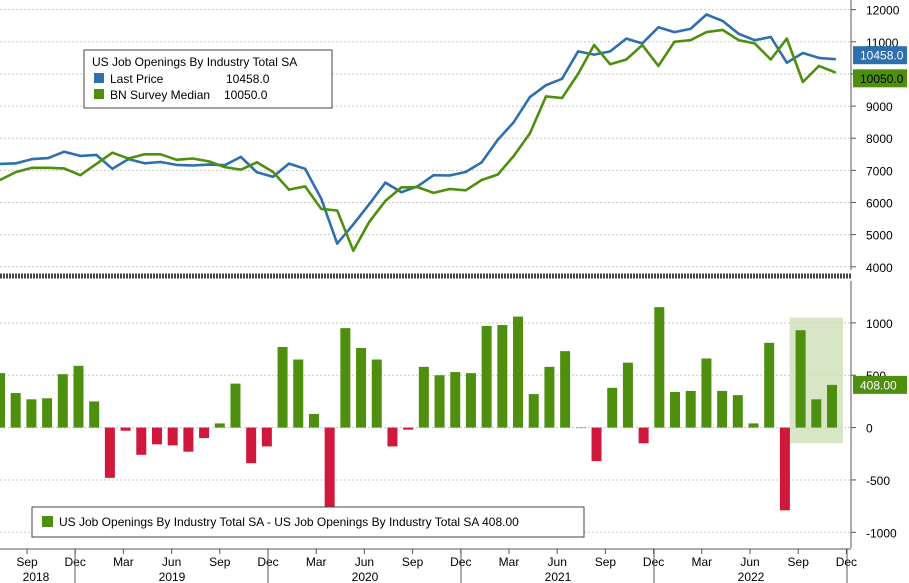  I want to click on x-year-label: 2019, so click(172, 576).